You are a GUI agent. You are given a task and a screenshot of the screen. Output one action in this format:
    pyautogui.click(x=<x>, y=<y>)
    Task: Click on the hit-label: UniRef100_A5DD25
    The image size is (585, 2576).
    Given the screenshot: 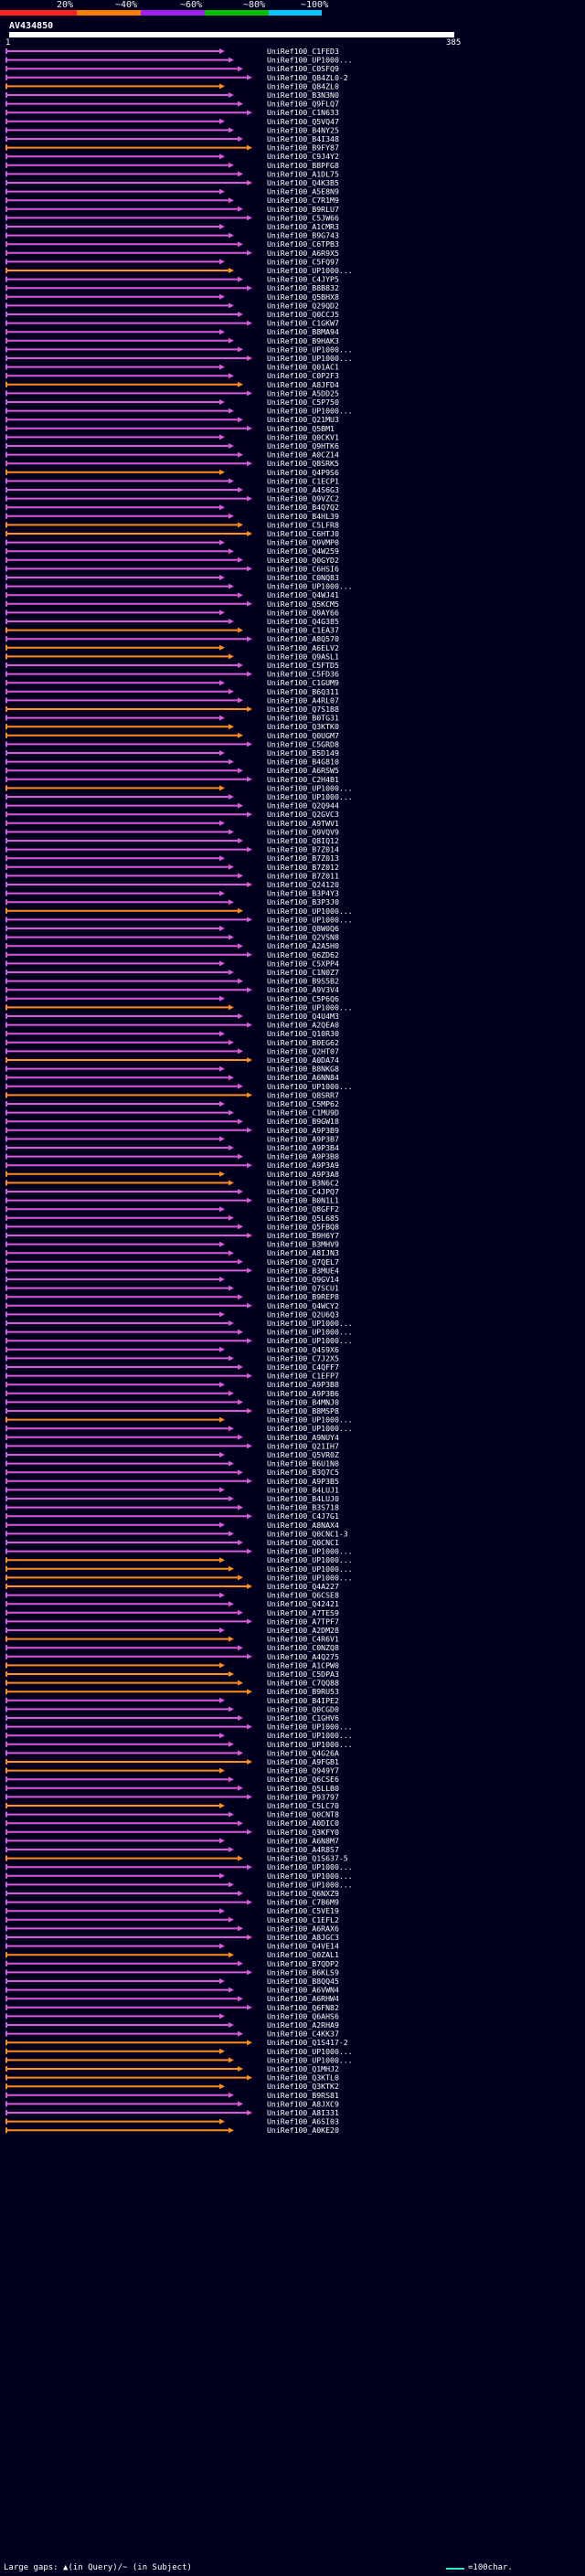 What is the action you would take?
    pyautogui.click(x=303, y=393)
    